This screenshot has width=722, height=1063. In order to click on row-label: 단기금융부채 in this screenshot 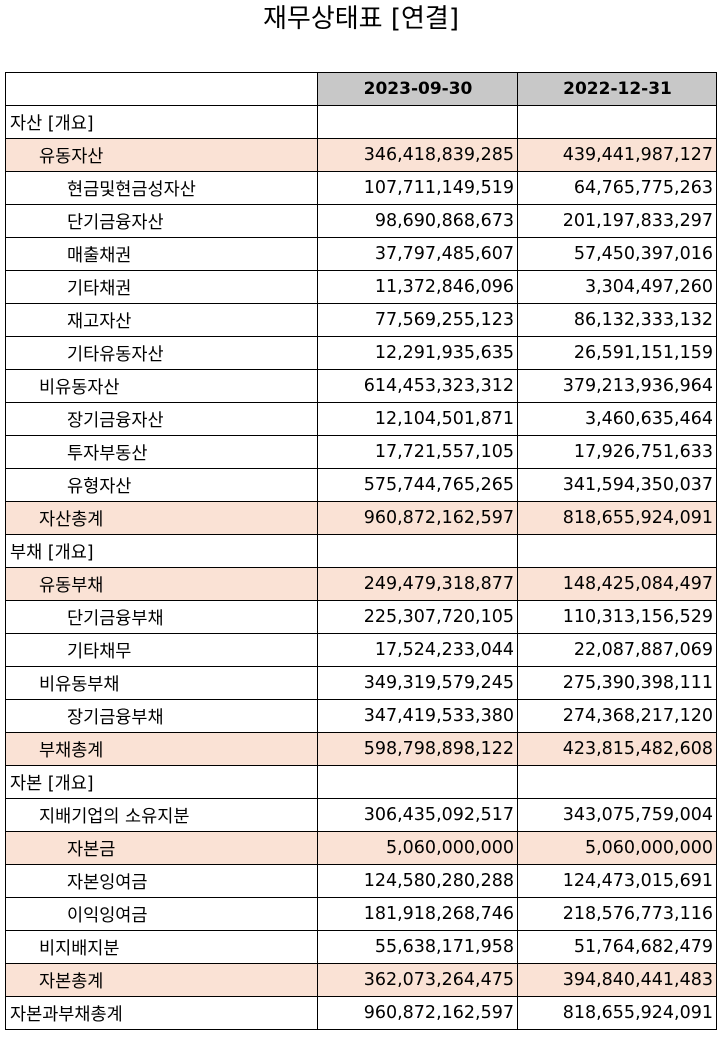, I will do `click(161, 617)`.